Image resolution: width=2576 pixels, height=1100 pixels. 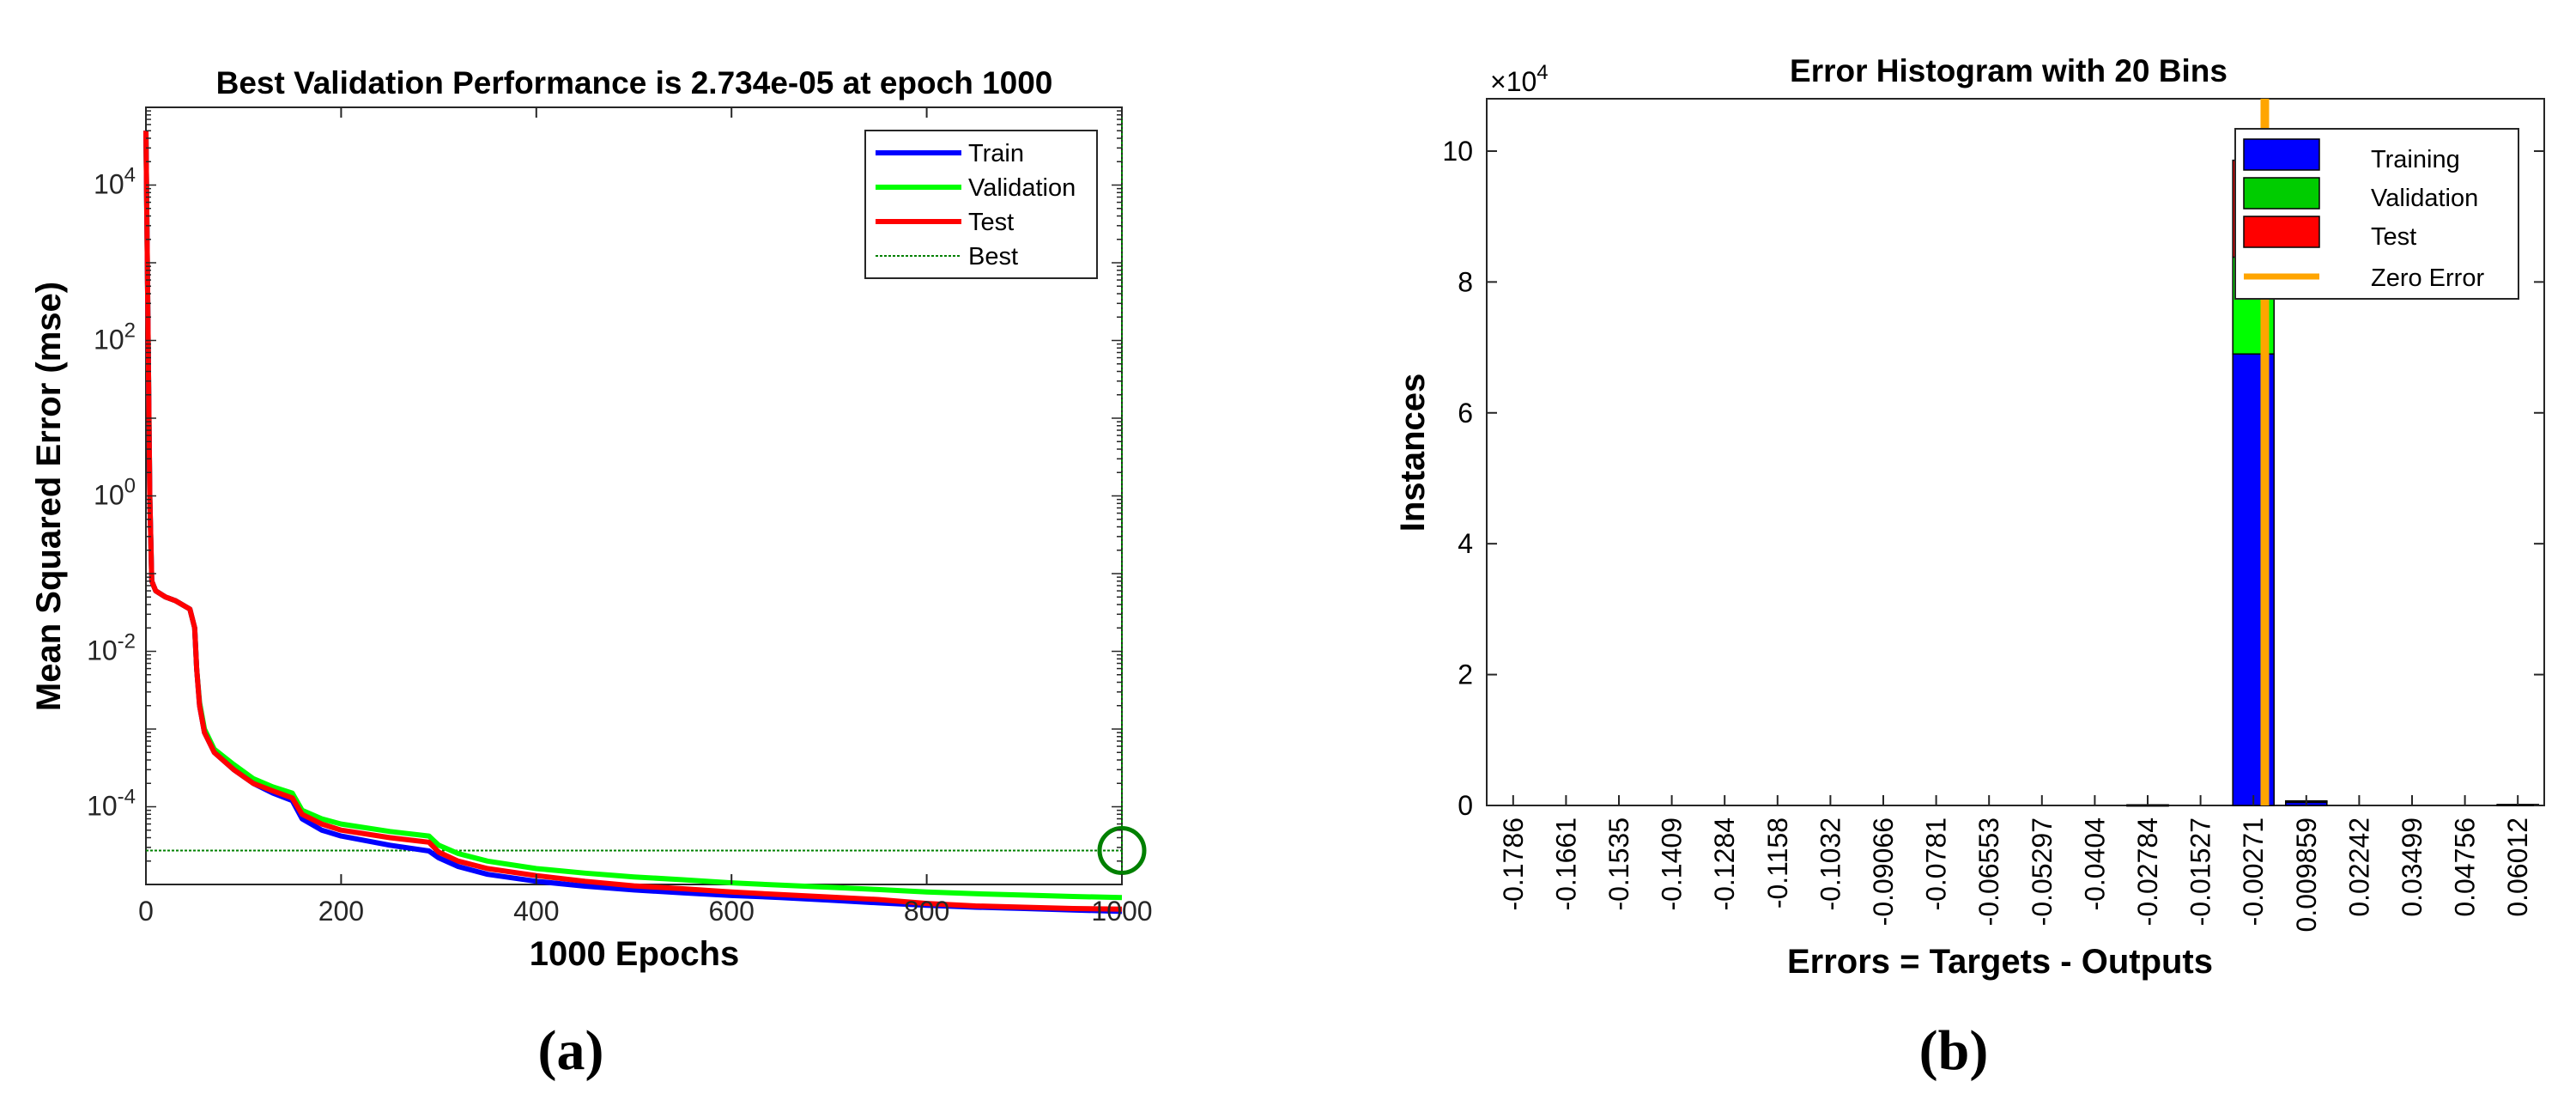 I want to click on legend-validation-b-label: Validation, so click(x=2424, y=198).